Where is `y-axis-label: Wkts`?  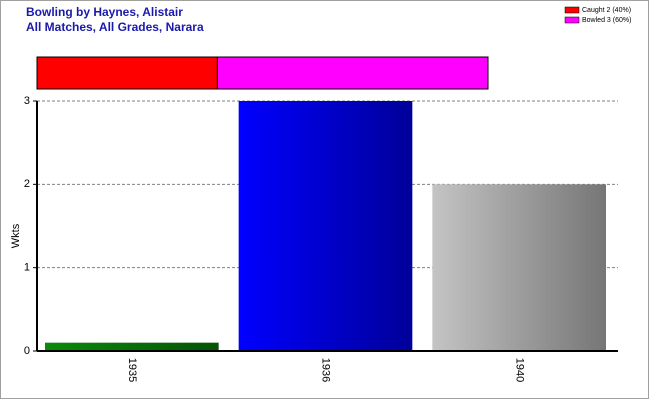 y-axis-label: Wkts is located at coordinates (16, 235).